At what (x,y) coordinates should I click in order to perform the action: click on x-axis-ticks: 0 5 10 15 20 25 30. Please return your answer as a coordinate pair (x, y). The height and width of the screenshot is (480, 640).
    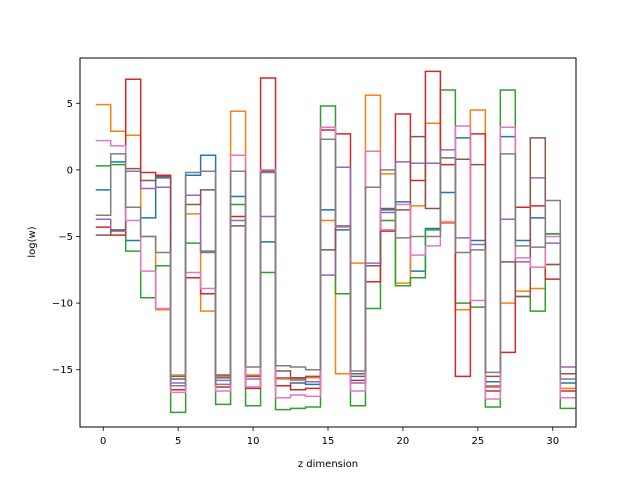
    Looking at the image, I should click on (329, 437).